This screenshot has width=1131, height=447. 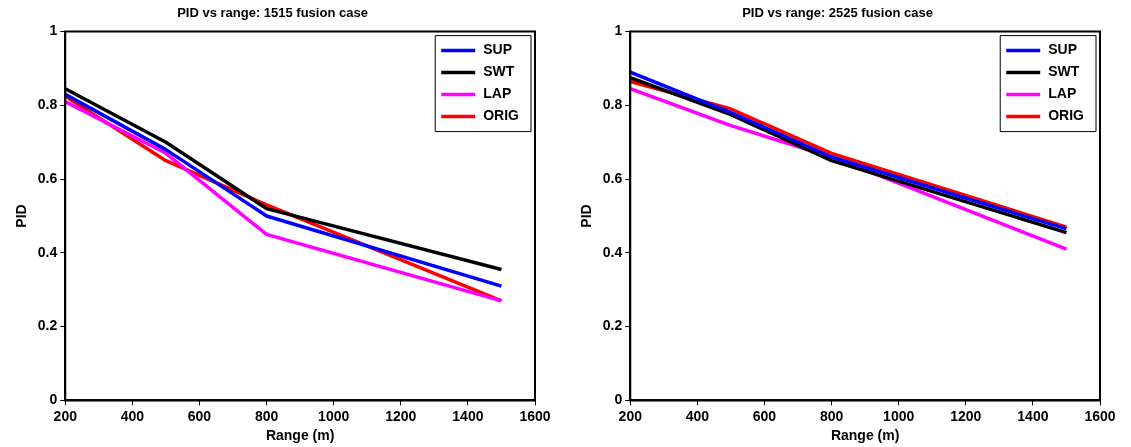 I want to click on chart-title: PID vs range: 2525 fusion case, so click(x=837, y=13).